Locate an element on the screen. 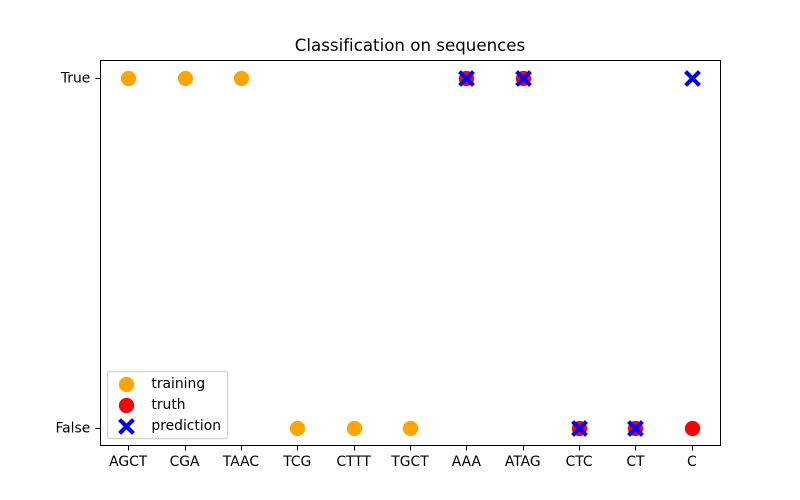 The height and width of the screenshot is (500, 800). marker-prediction-atag is located at coordinates (523, 78).